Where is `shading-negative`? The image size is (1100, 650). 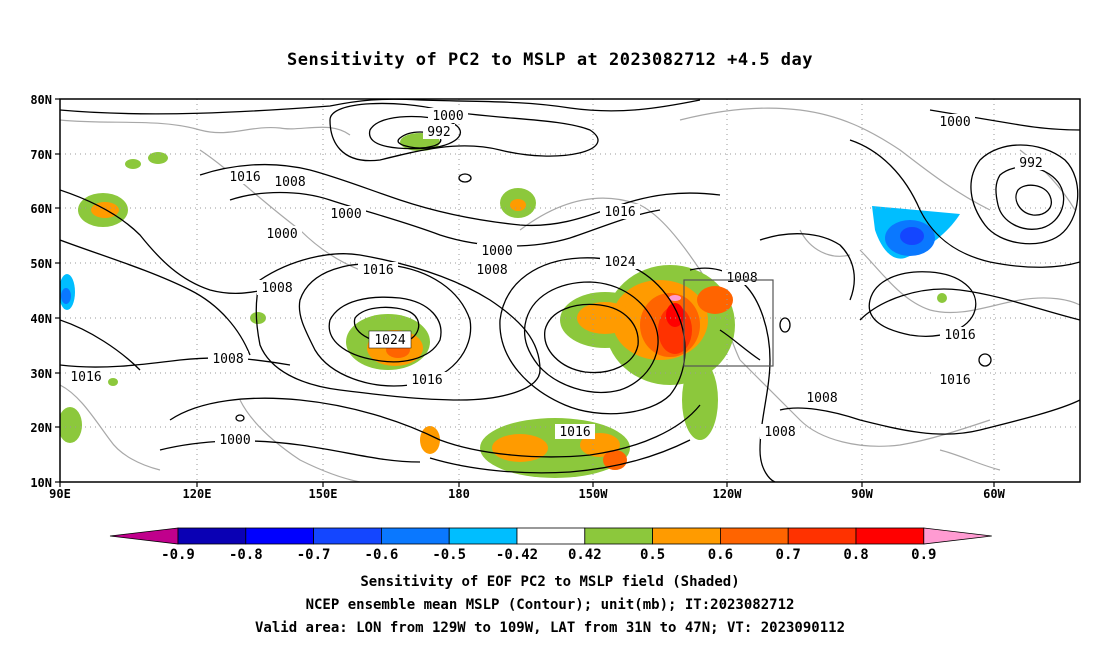
shading-negative is located at coordinates (510, 258).